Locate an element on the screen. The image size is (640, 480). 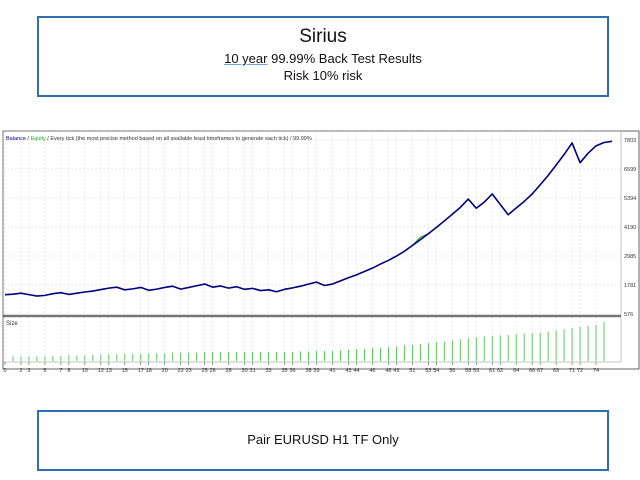
x-tick-label: 12 is located at coordinates (101, 371).